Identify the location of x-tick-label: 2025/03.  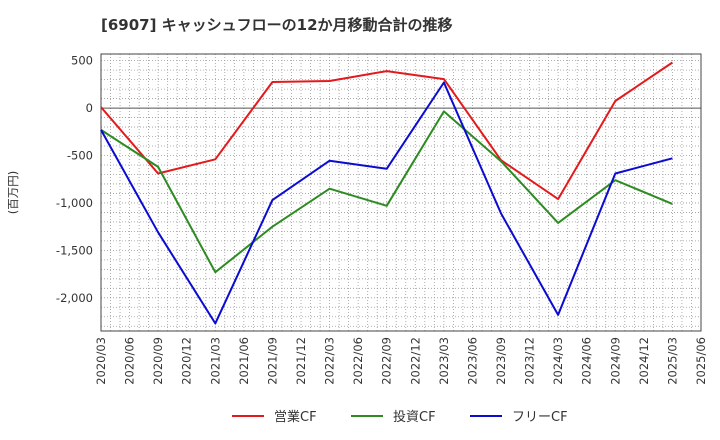
(672, 361).